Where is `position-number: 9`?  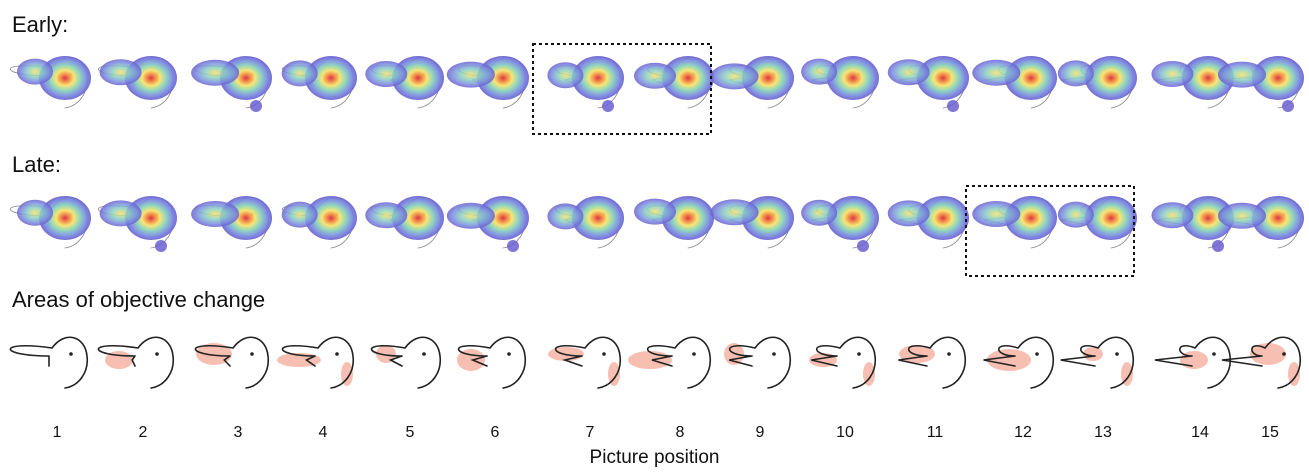 position-number: 9 is located at coordinates (760, 432).